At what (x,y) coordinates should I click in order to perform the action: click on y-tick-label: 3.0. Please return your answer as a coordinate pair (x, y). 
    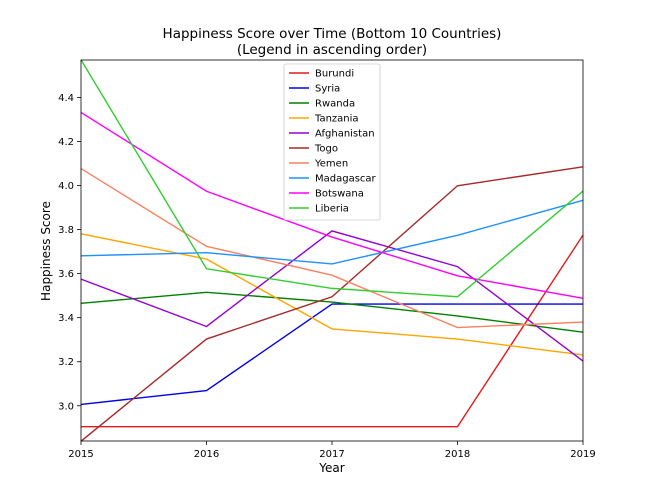
    Looking at the image, I should click on (66, 406).